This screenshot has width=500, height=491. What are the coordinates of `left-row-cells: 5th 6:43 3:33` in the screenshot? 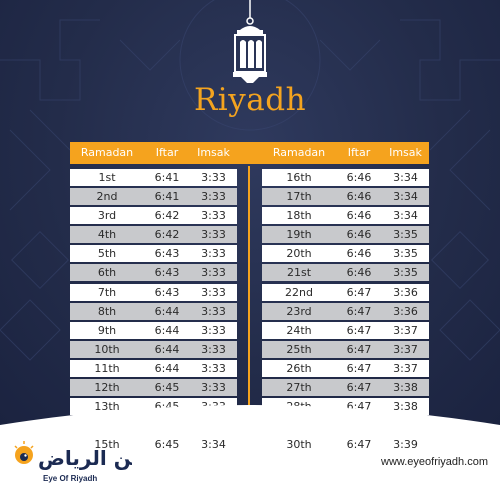 It's located at (153, 254).